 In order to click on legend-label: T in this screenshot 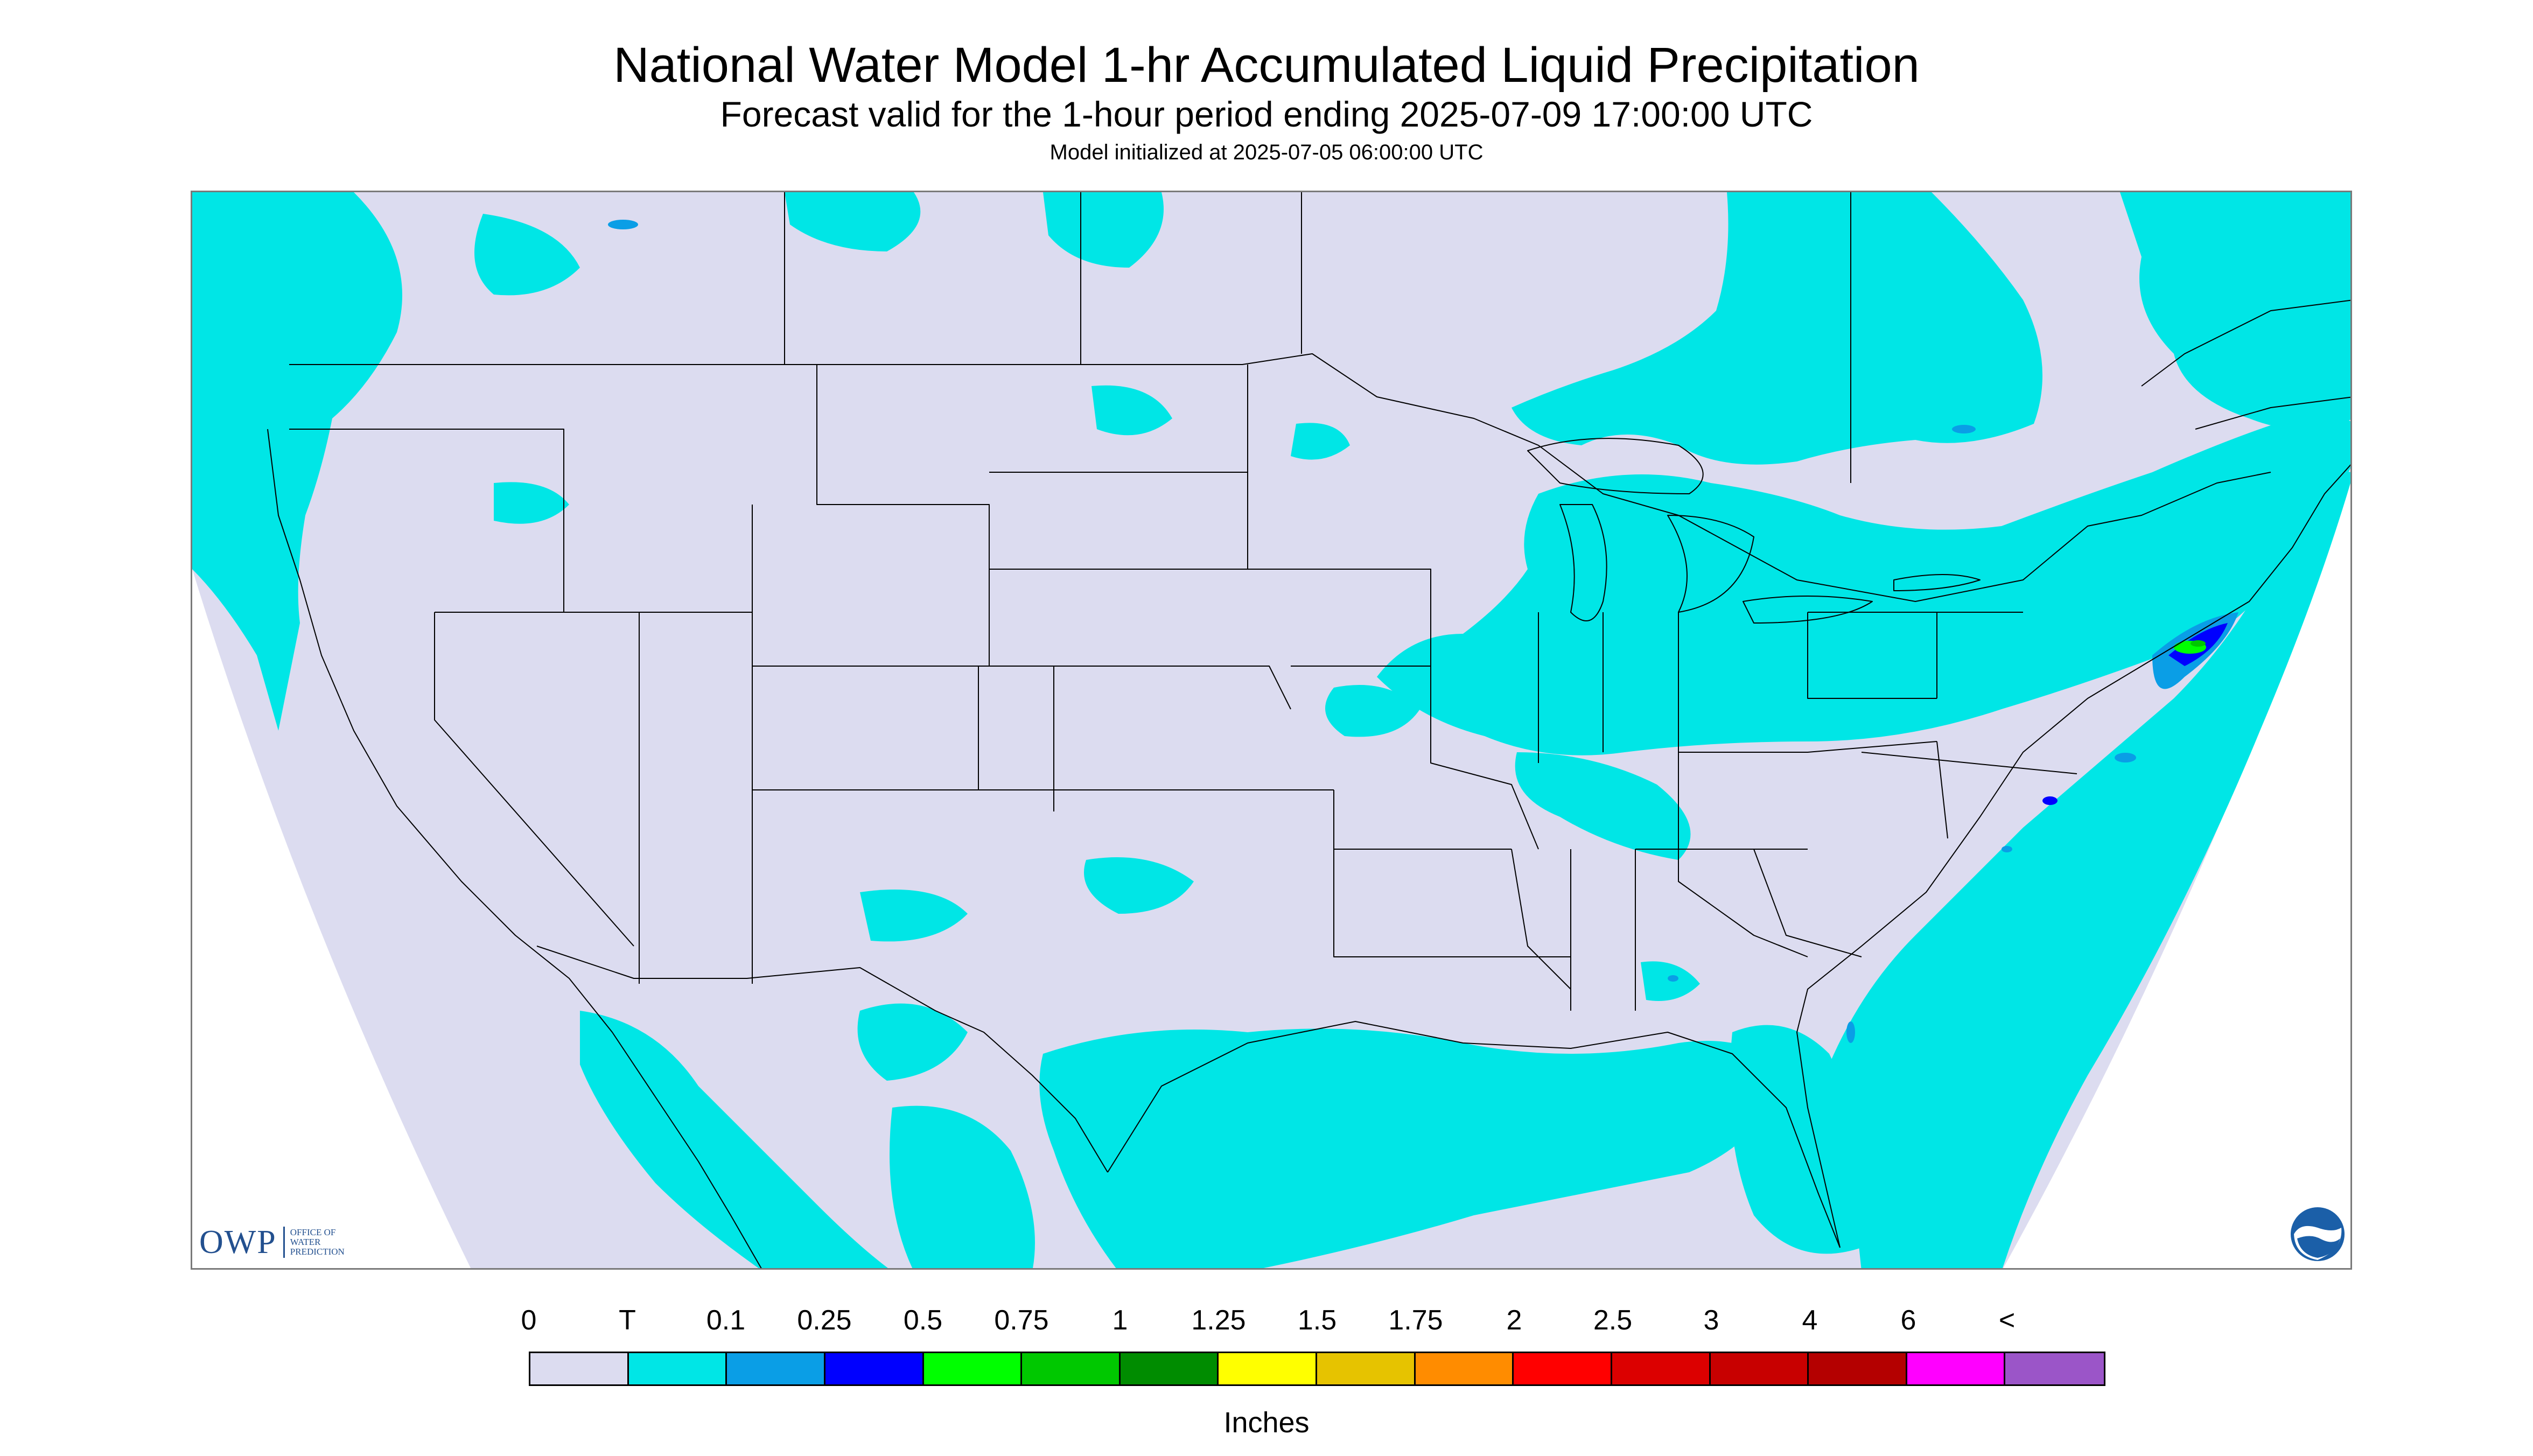, I will do `click(628, 1320)`.